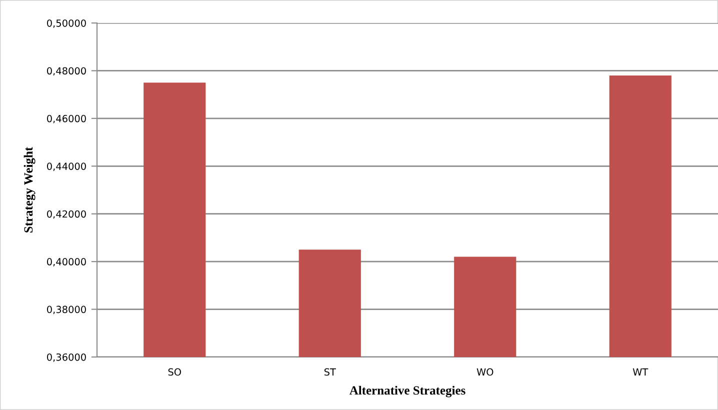  What do you see at coordinates (66, 357) in the screenshot?
I see `y-tick-label: 0,36000` at bounding box center [66, 357].